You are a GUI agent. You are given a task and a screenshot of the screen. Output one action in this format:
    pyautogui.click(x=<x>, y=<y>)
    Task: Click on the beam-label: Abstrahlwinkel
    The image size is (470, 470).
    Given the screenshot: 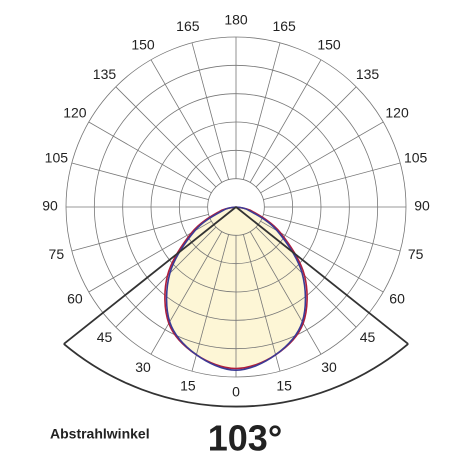 What is the action you would take?
    pyautogui.click(x=100, y=434)
    